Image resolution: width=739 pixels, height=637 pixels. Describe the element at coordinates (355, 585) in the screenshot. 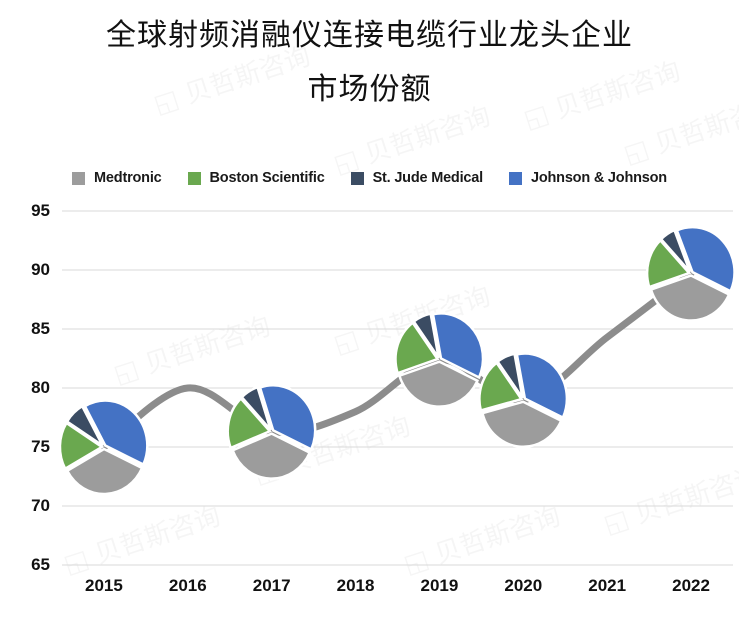

I see `x-axis-tick-label: 2018` at that location.